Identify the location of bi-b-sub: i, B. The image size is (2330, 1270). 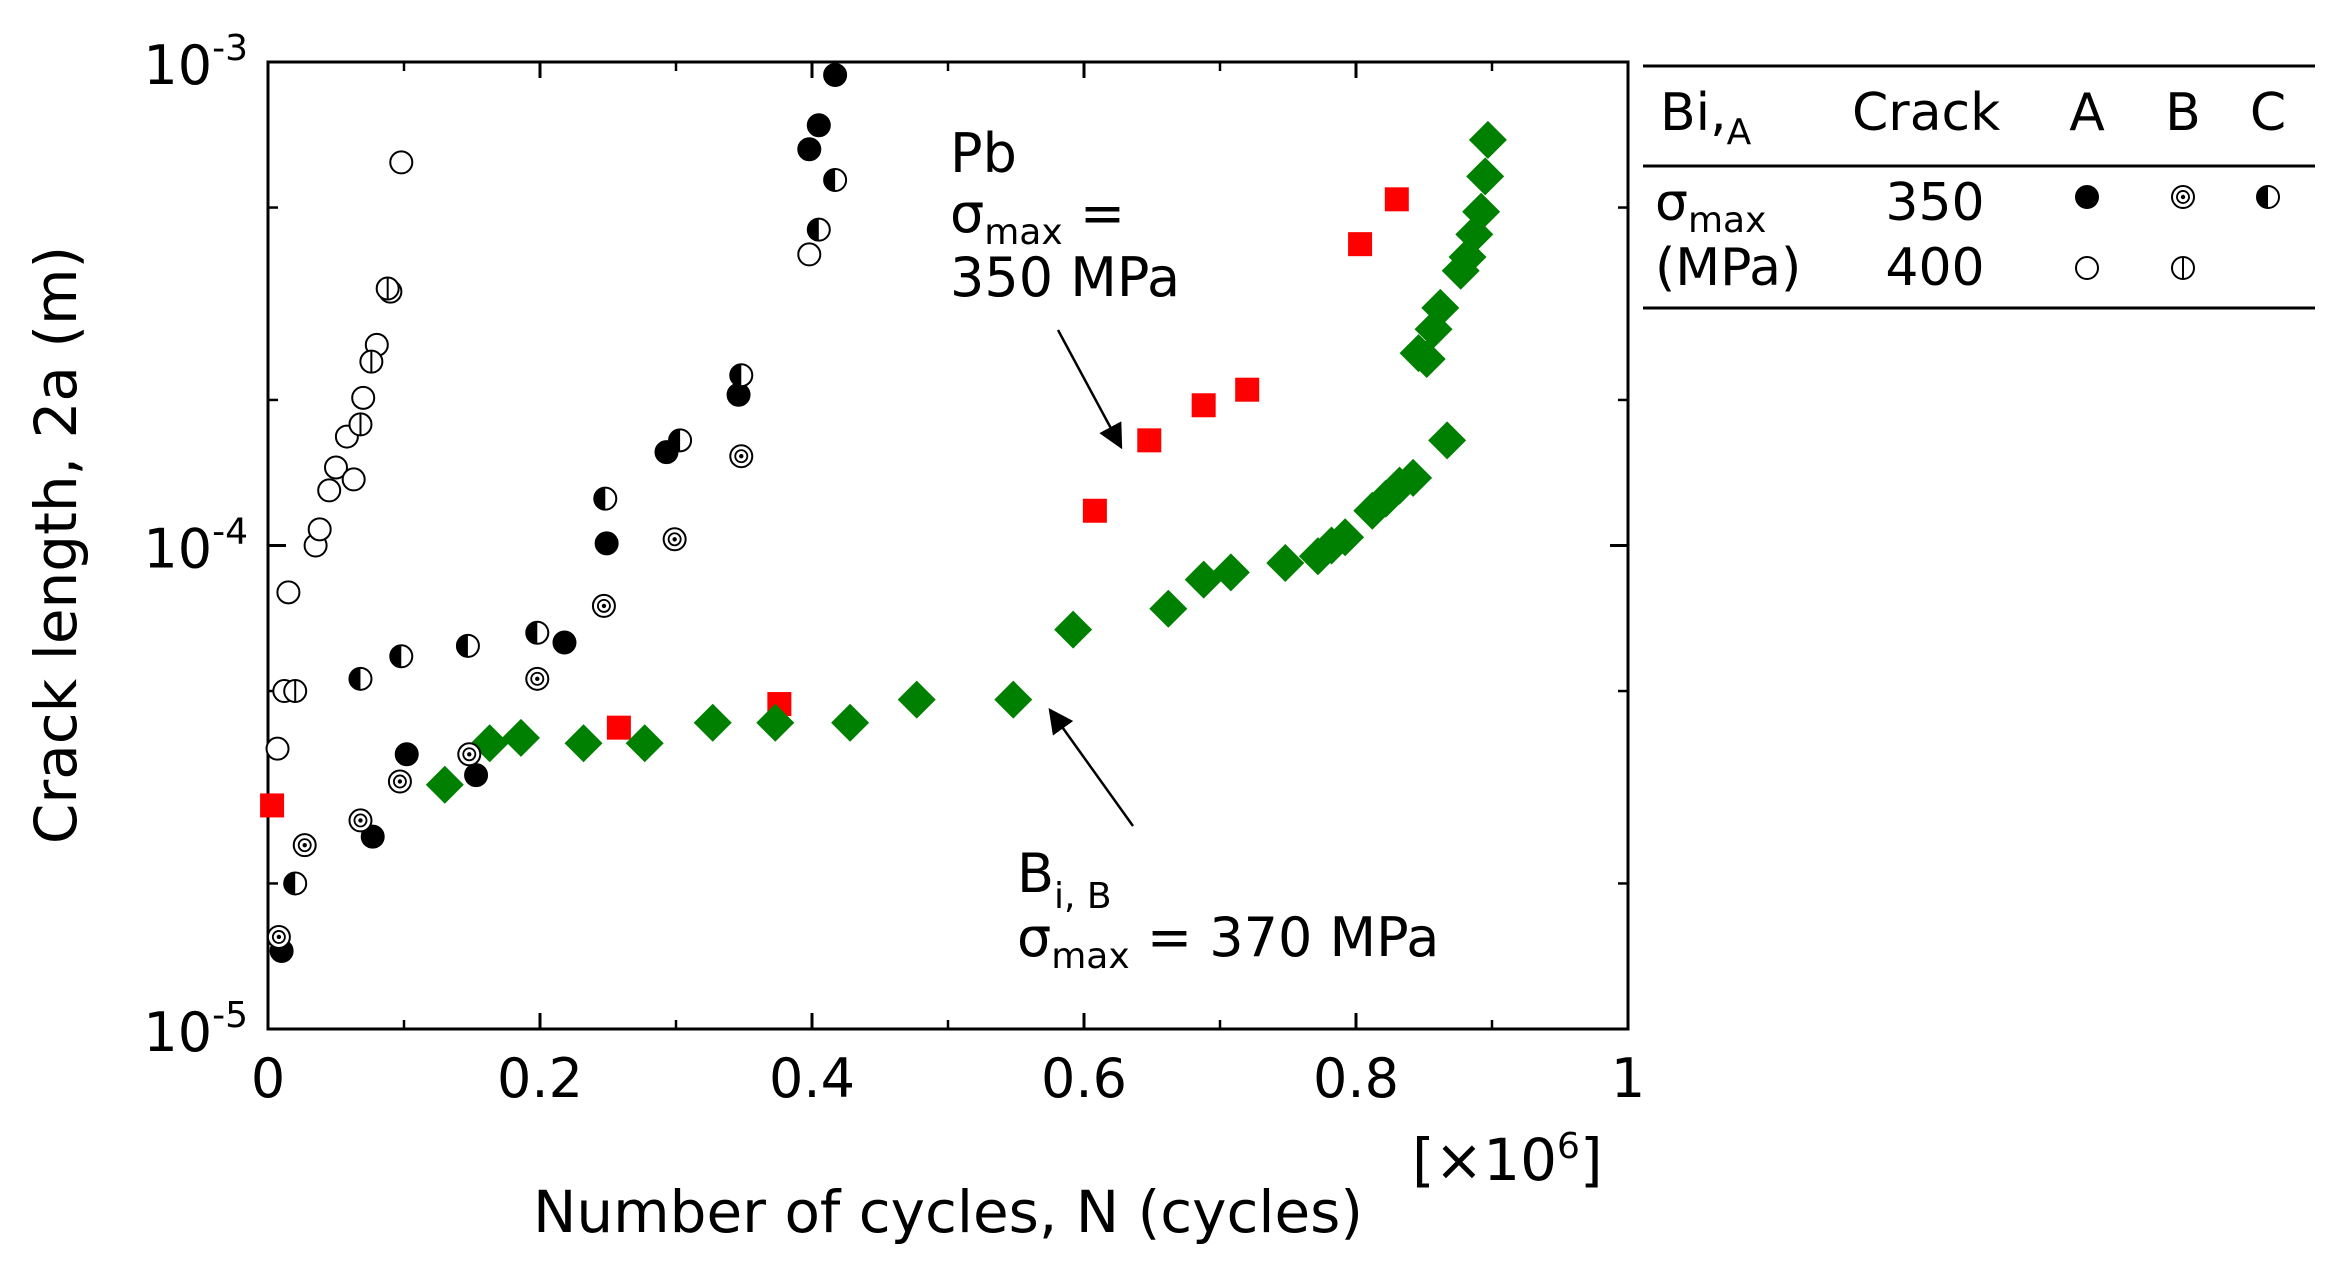
(1083, 896).